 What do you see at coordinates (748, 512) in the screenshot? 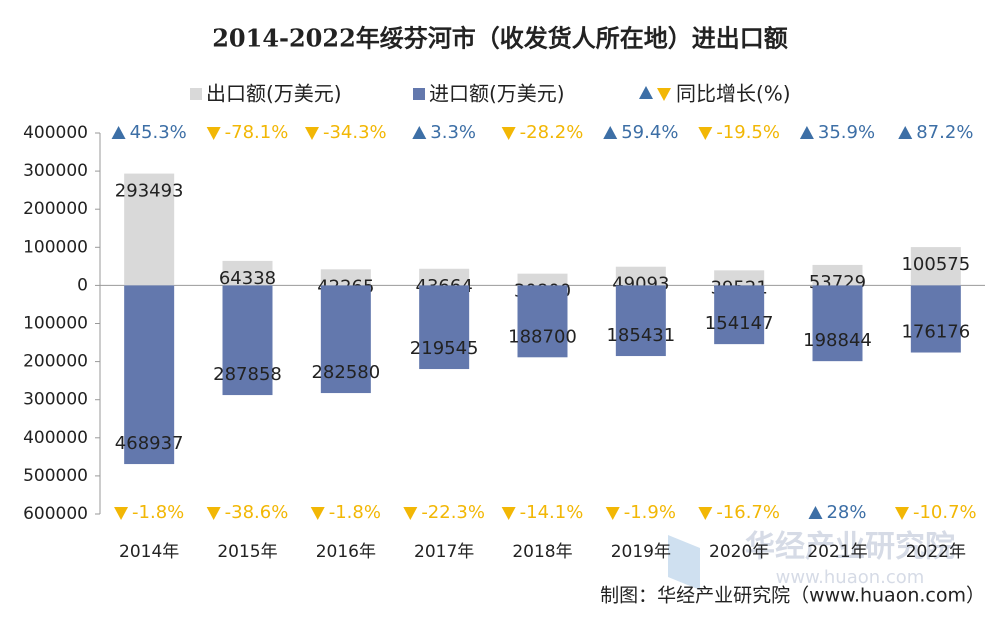
I see `growth-label: -16.7%` at bounding box center [748, 512].